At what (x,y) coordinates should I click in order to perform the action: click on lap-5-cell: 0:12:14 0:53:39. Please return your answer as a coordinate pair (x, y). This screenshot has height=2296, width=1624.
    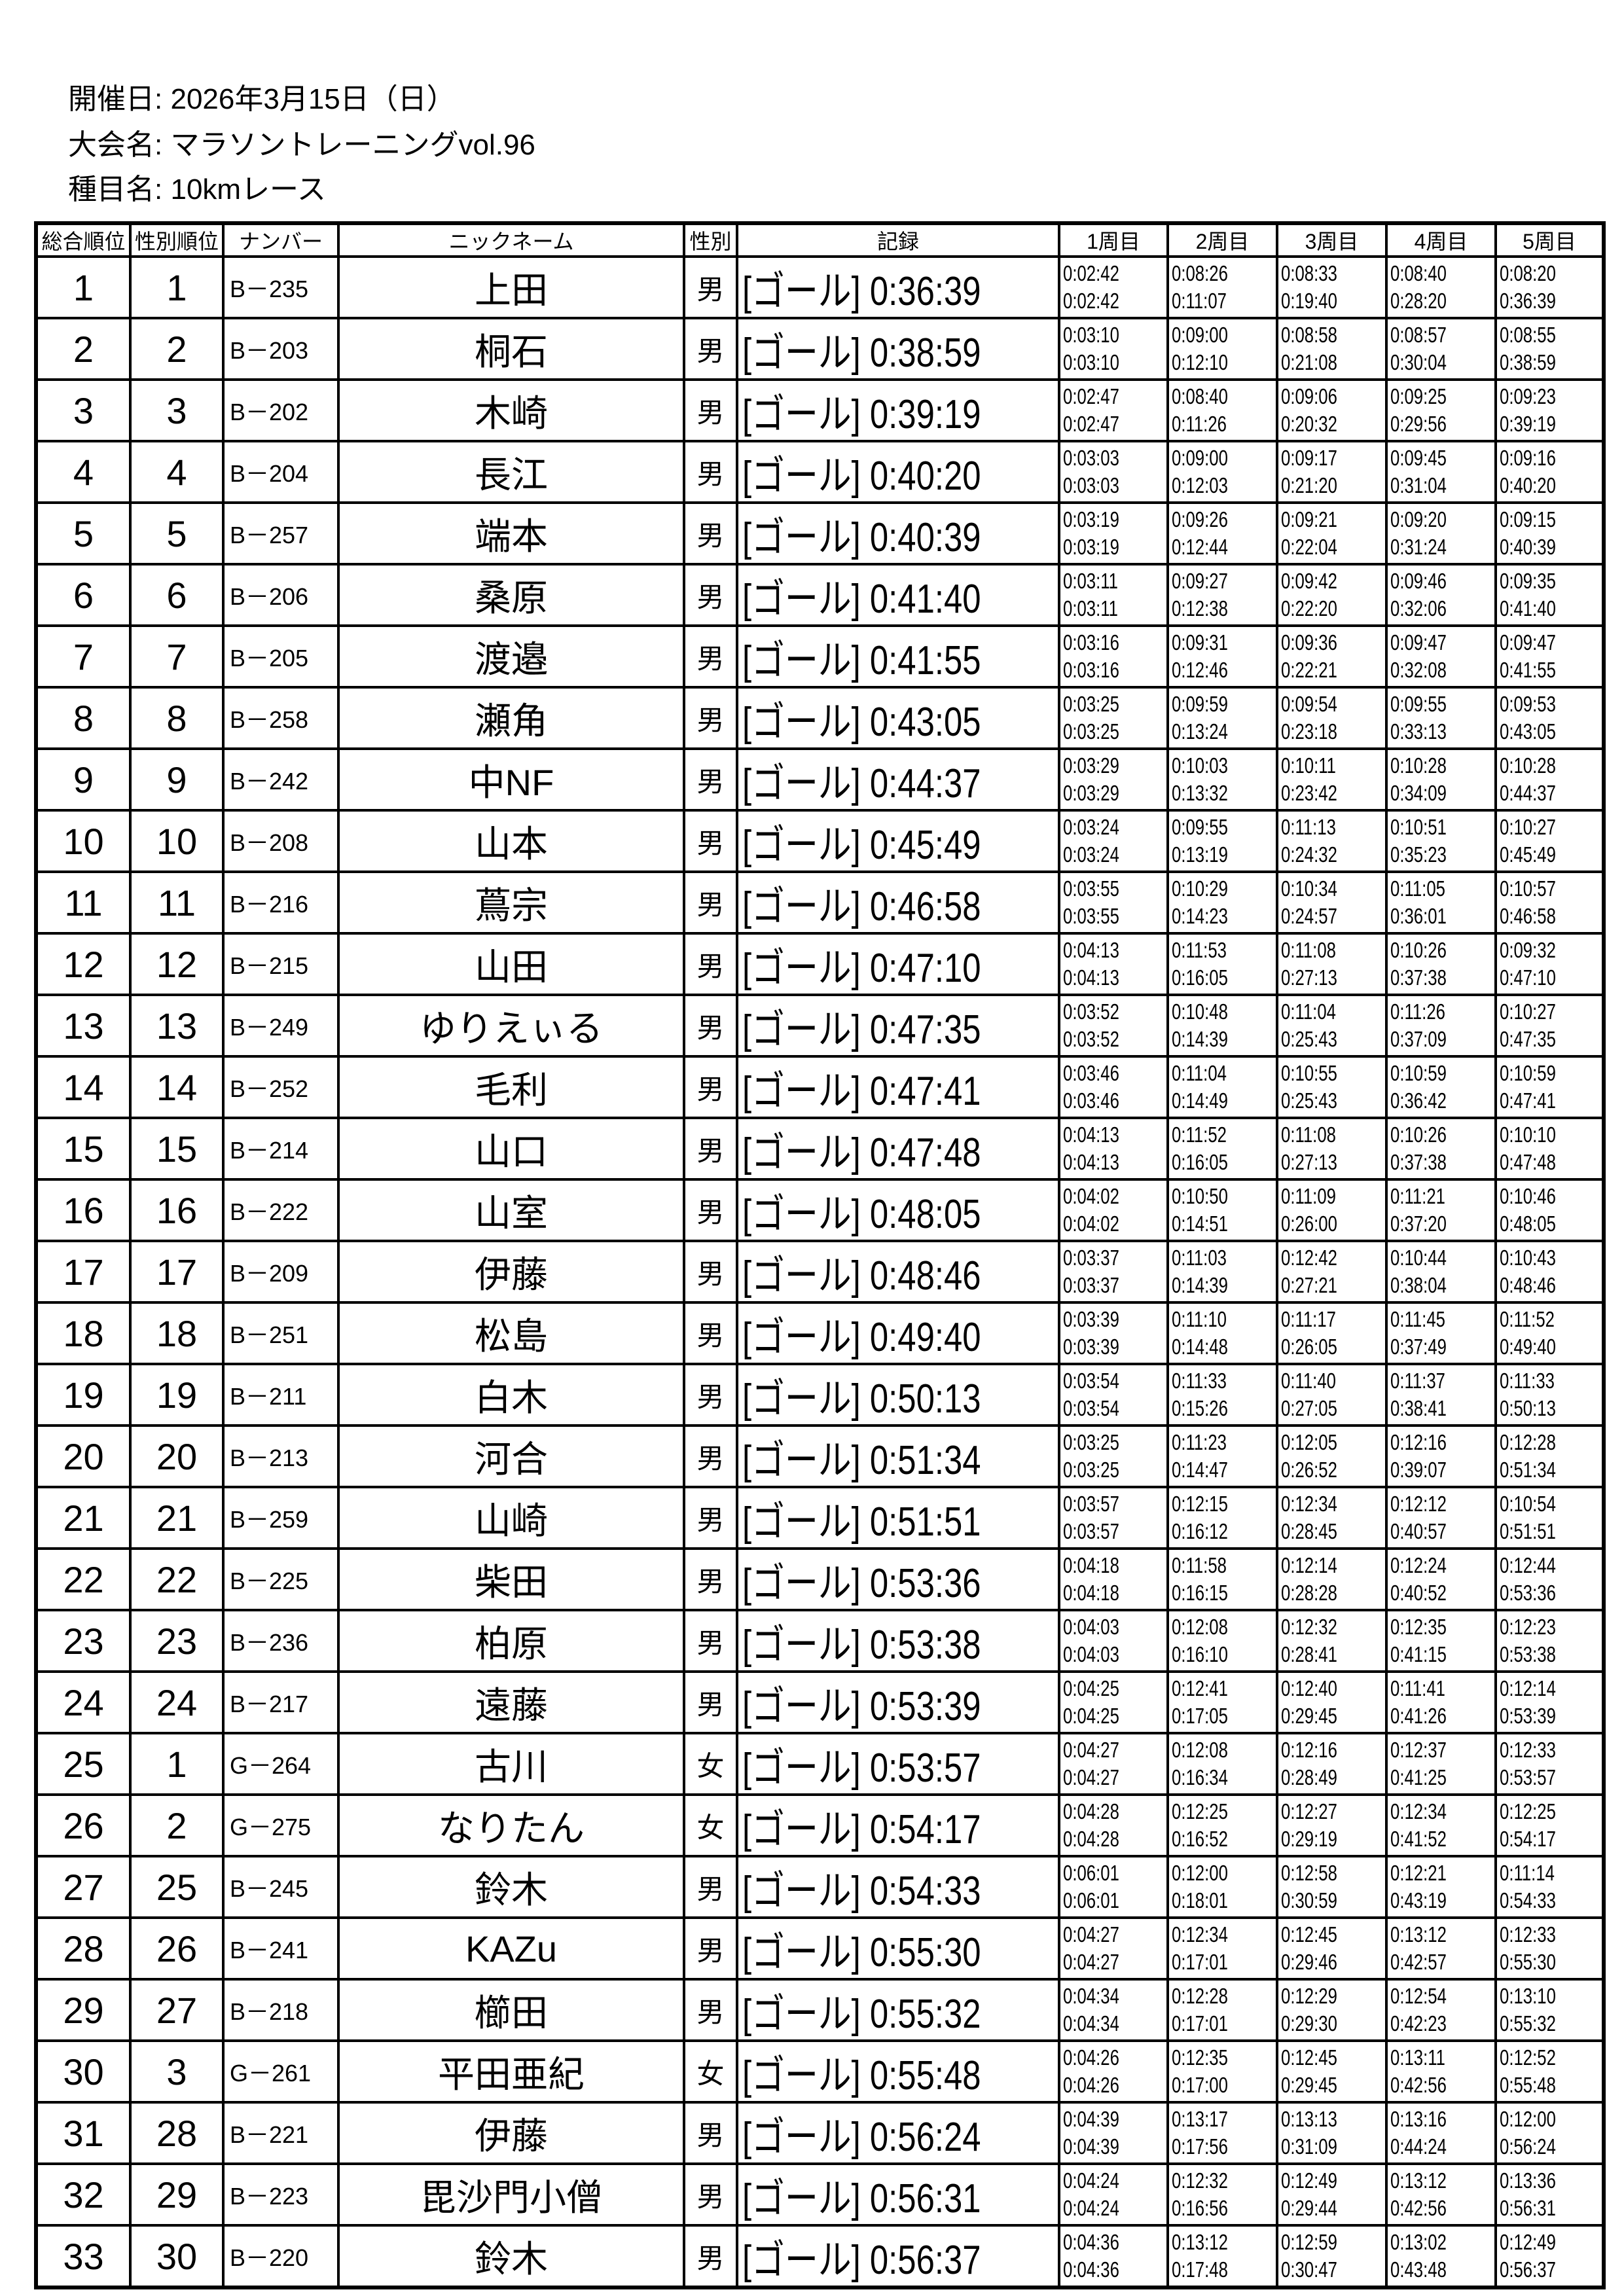
    Looking at the image, I should click on (1549, 1702).